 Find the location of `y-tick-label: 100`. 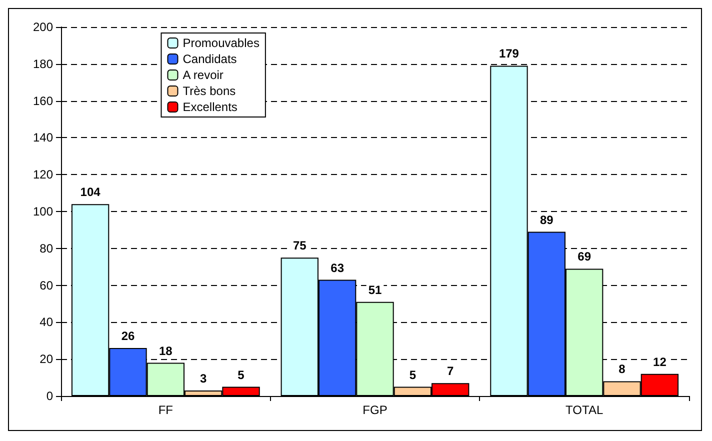

y-tick-label: 100 is located at coordinates (43, 211).